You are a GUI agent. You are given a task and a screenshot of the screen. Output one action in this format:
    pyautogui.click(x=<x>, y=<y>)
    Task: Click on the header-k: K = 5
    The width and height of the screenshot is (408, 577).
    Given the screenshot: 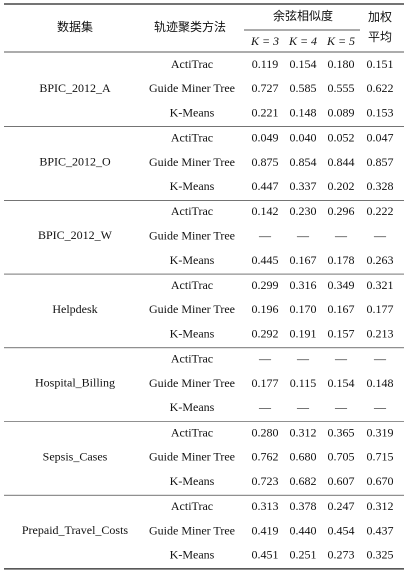 What is the action you would take?
    pyautogui.click(x=340, y=41)
    